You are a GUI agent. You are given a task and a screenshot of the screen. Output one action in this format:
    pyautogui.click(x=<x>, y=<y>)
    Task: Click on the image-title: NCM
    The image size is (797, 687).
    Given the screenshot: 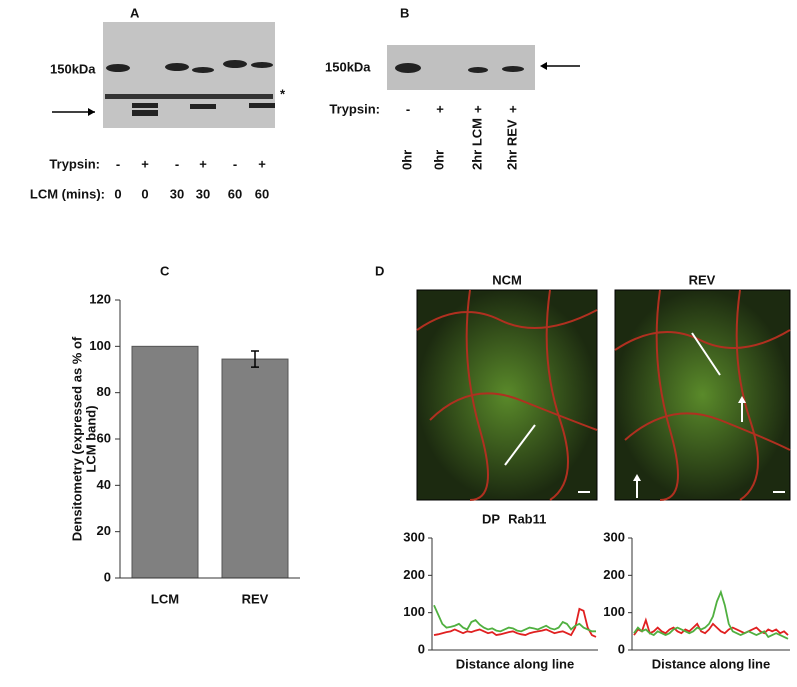 What is the action you would take?
    pyautogui.click(x=507, y=279)
    